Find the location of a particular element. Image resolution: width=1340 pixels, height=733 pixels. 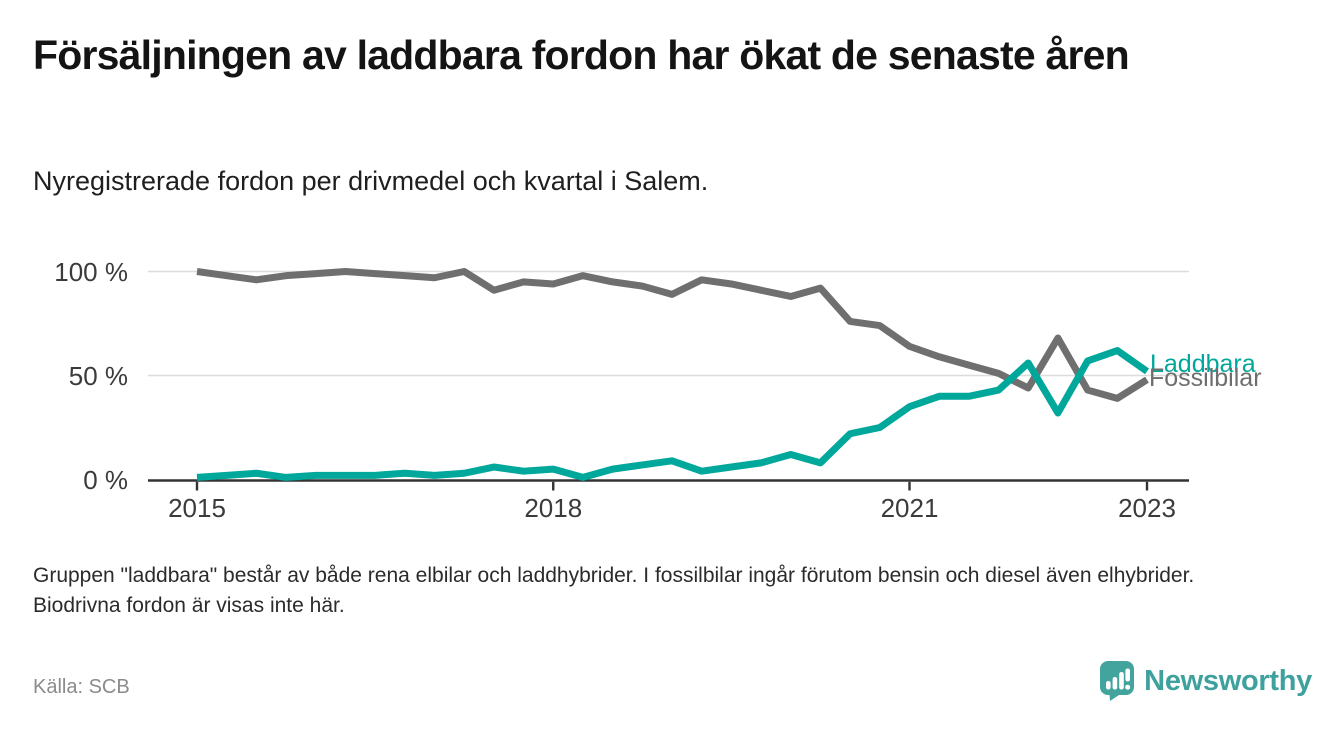

newsworthy-logo: Newsworthy is located at coordinates (1206, 681).